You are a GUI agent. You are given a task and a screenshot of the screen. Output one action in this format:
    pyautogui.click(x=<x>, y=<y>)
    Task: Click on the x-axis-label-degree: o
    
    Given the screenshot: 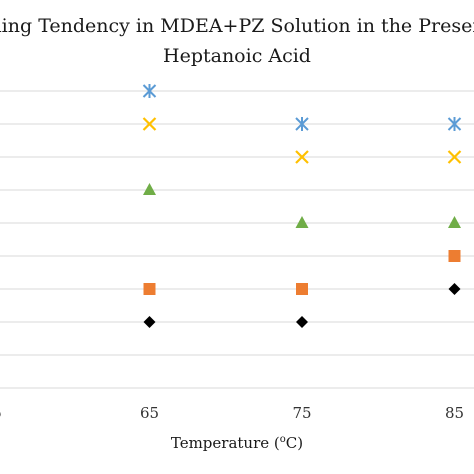 What is the action you would take?
    pyautogui.click(x=283, y=439)
    